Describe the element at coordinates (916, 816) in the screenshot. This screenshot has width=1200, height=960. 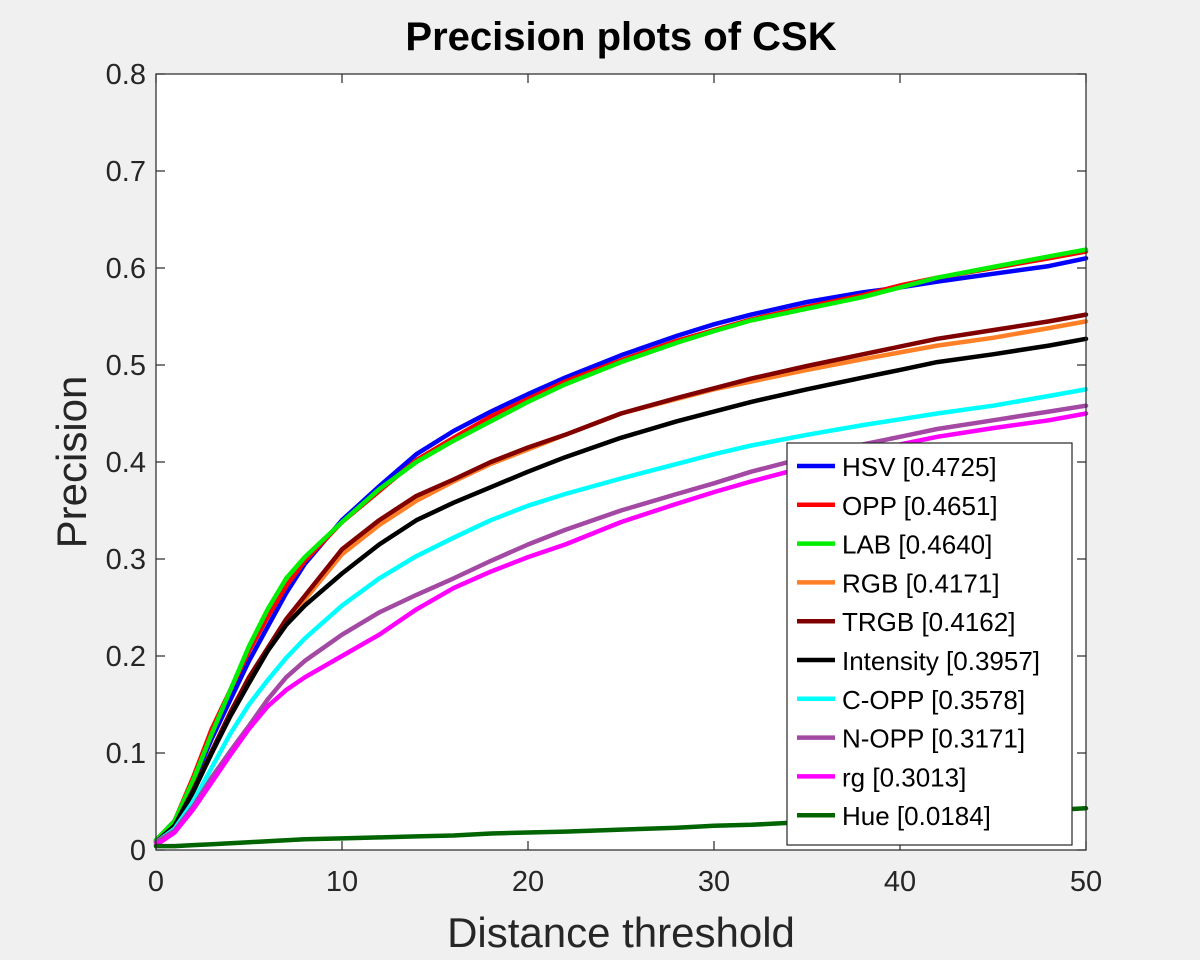
I see `legend-label-9: Hue [0.0184]` at that location.